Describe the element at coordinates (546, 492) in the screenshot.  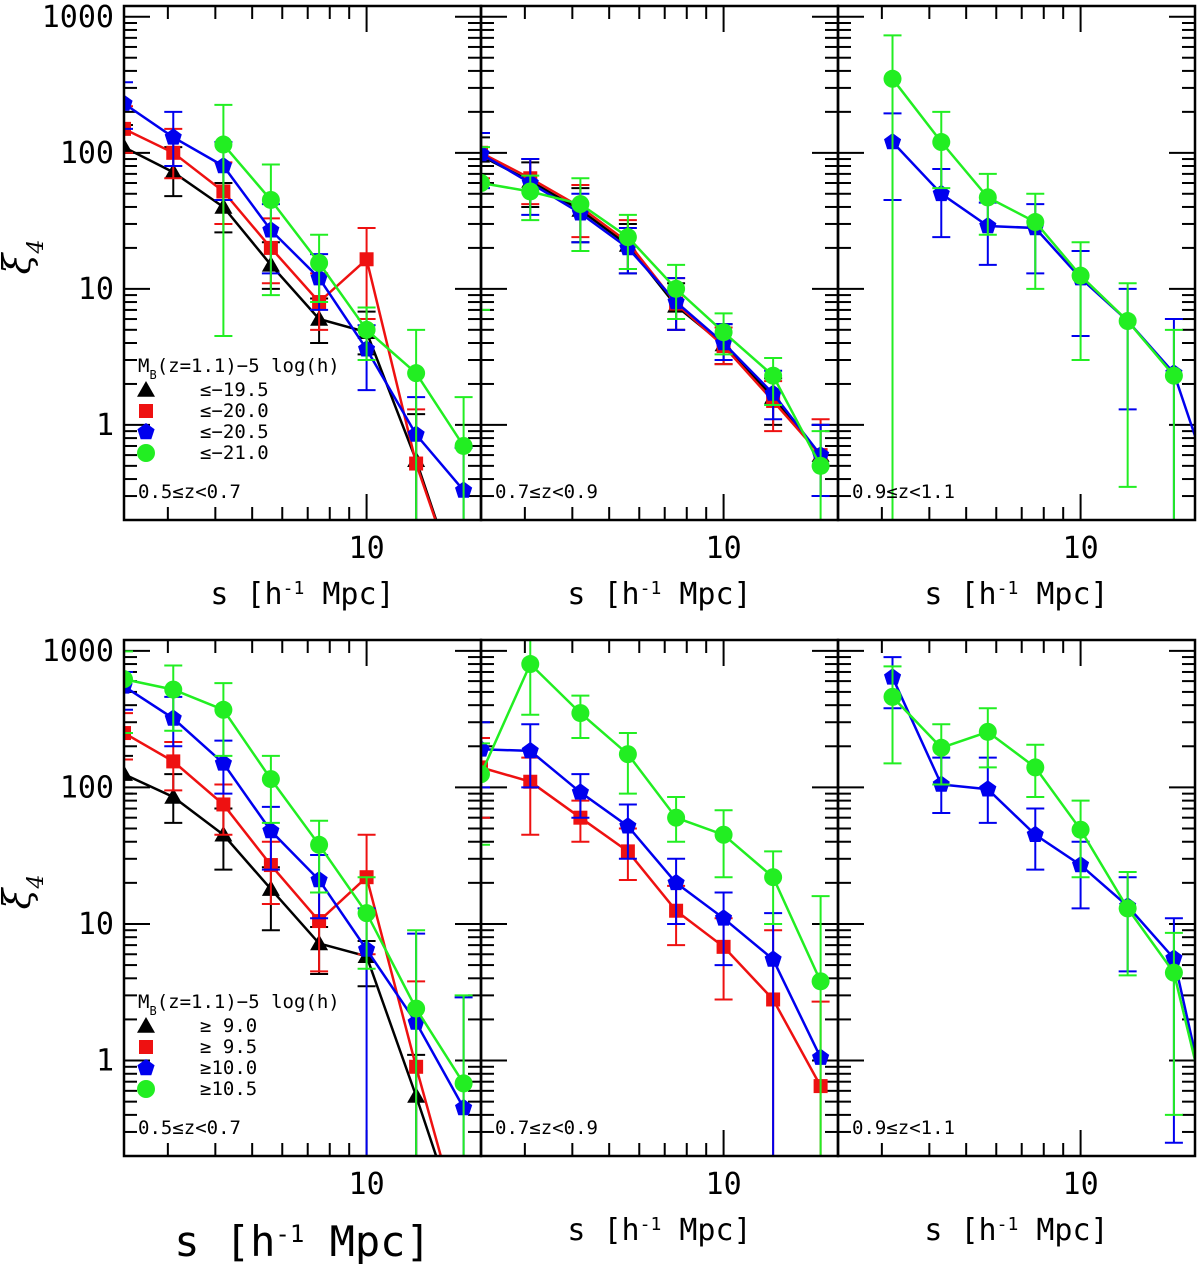
I see `panel-label: 0.7≤z<0.9` at that location.